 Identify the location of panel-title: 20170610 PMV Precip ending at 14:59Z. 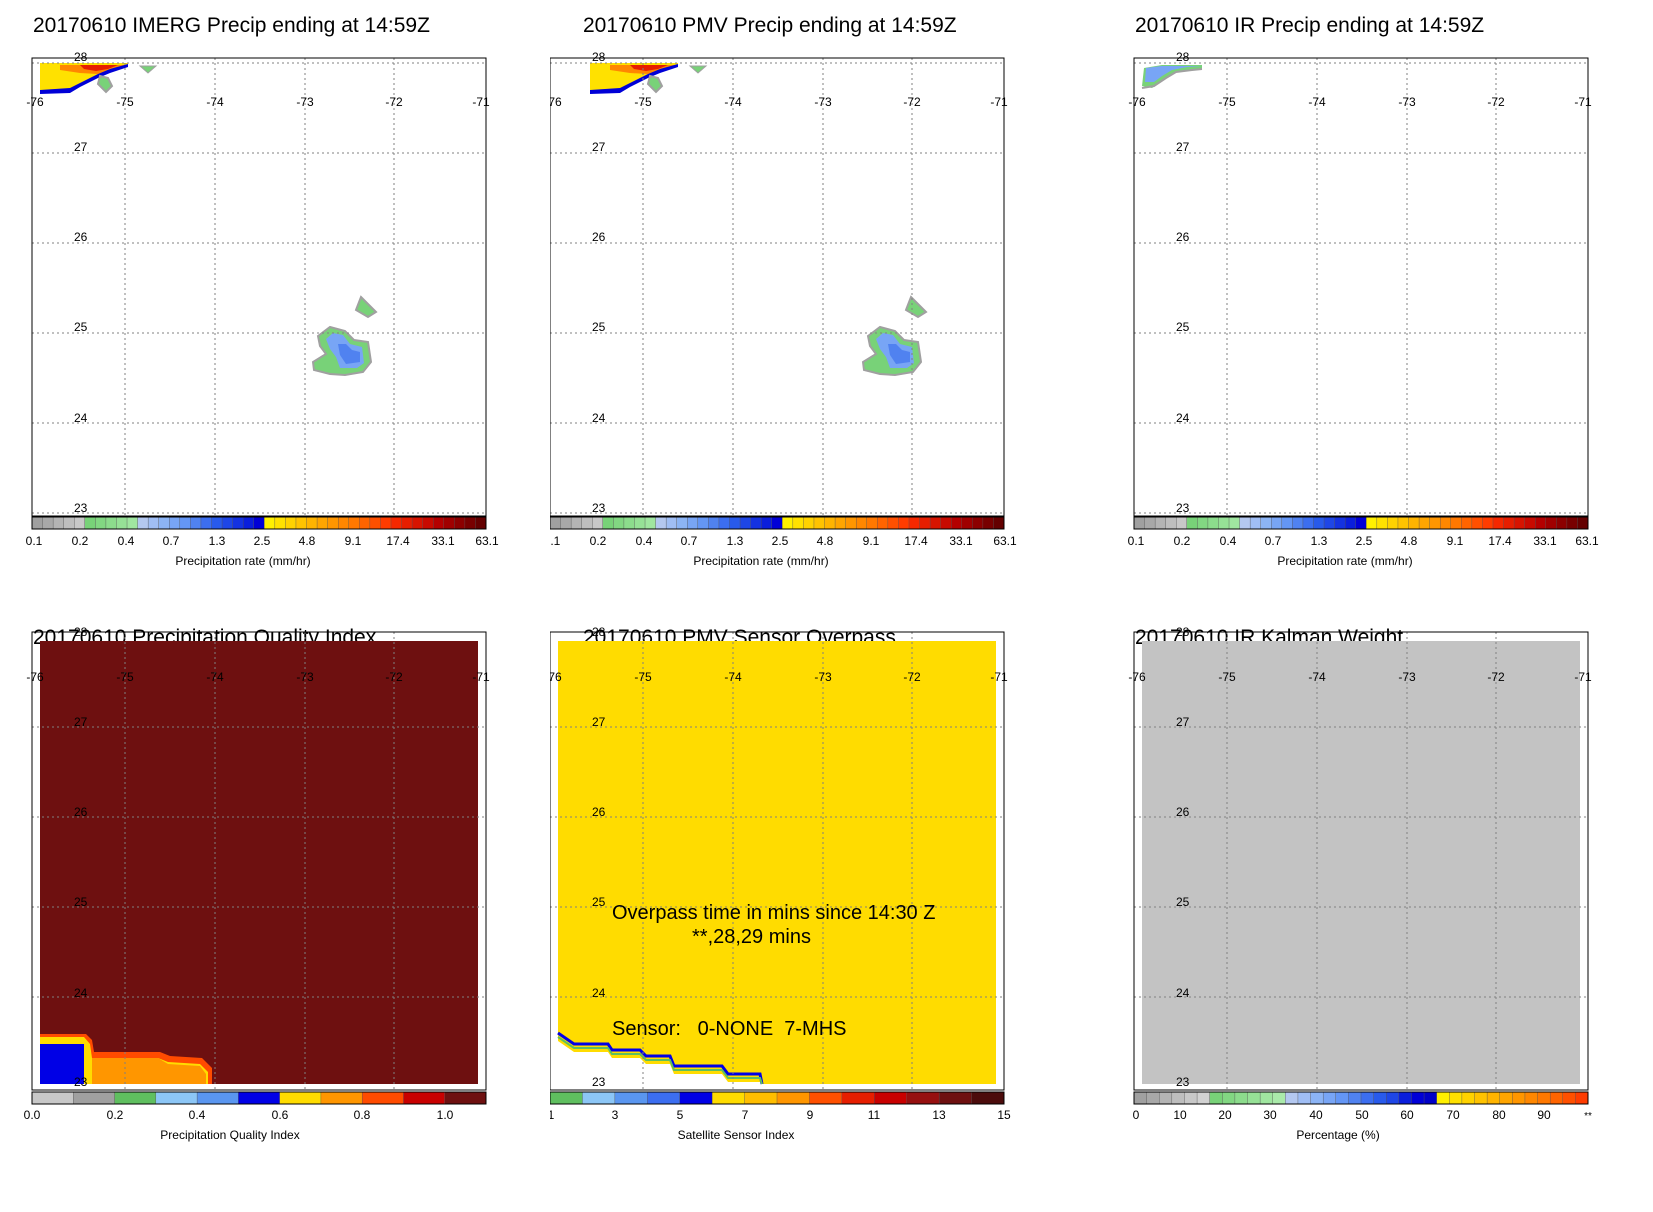
(770, 25).